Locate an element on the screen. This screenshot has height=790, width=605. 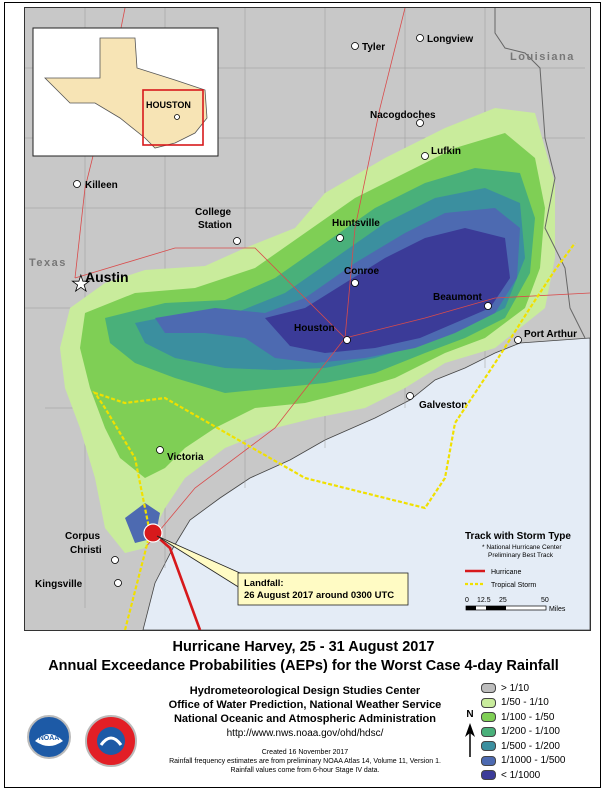
city-conroe: Conroe is located at coordinates (361, 271).